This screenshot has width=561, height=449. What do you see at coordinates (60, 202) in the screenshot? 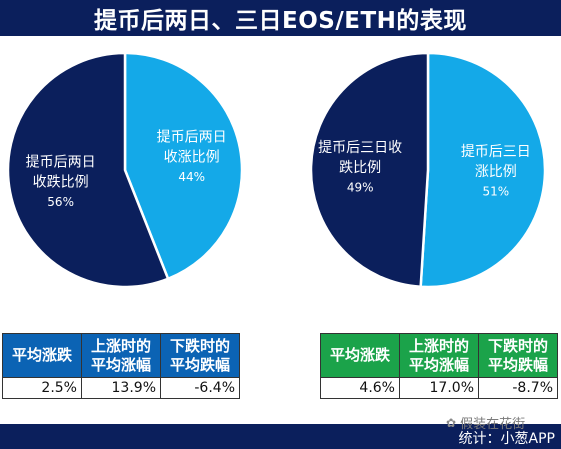
I see `pie-0-slice-1-value-label: 56%` at bounding box center [60, 202].